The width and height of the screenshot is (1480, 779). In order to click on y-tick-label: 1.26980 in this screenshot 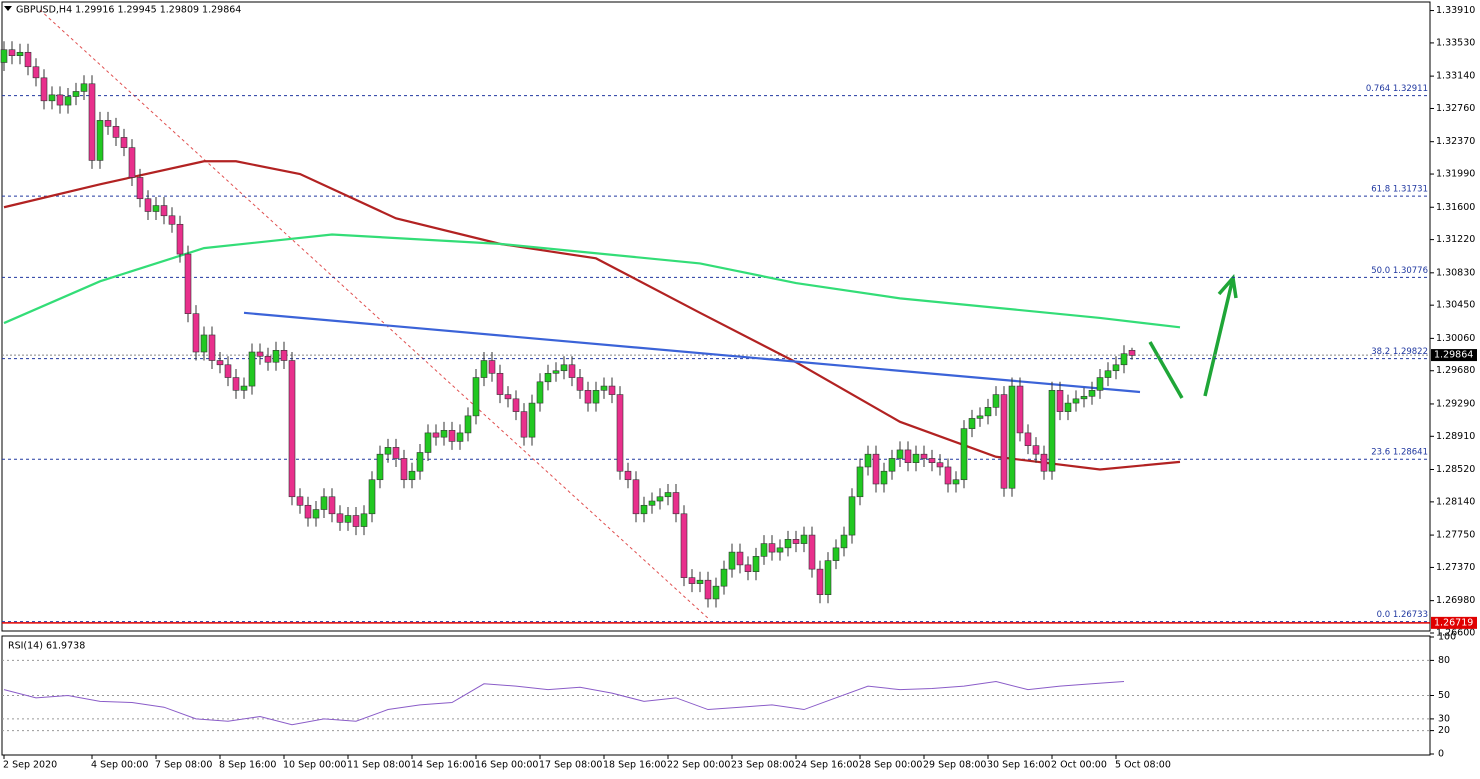, I will do `click(1455, 600)`.